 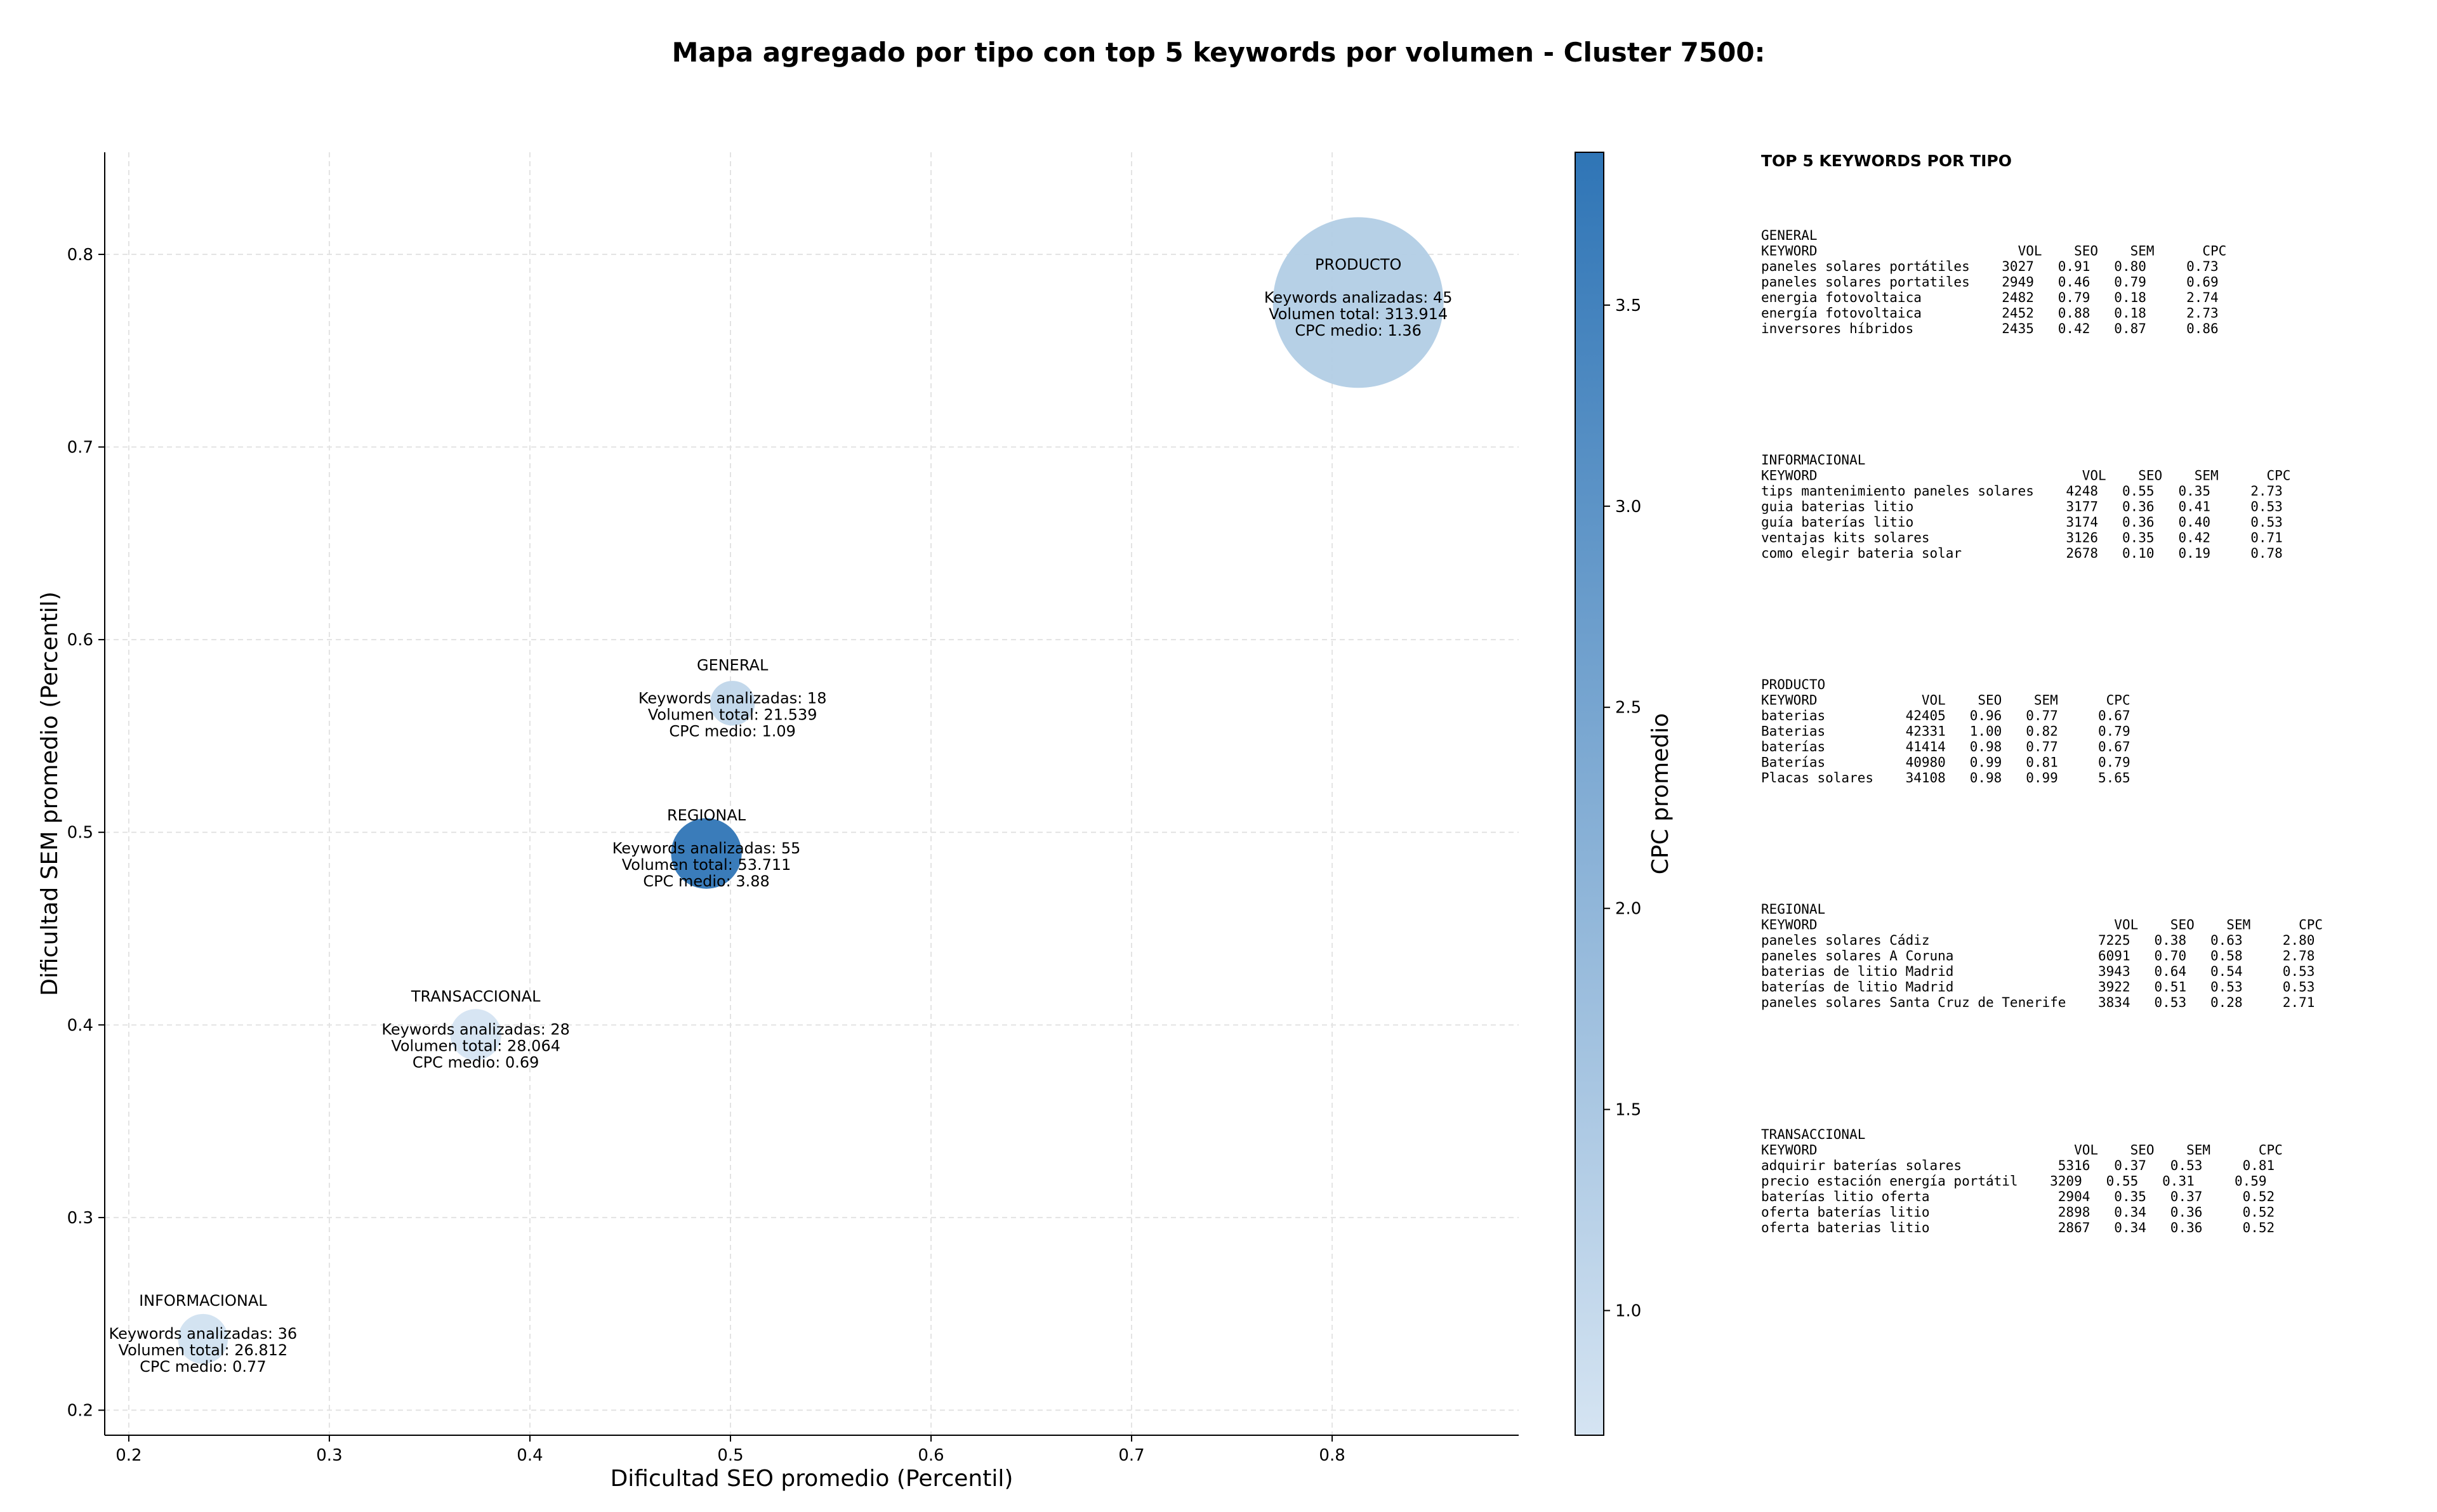 I want to click on bubble-name-label: REGIONAL, so click(x=706, y=815).